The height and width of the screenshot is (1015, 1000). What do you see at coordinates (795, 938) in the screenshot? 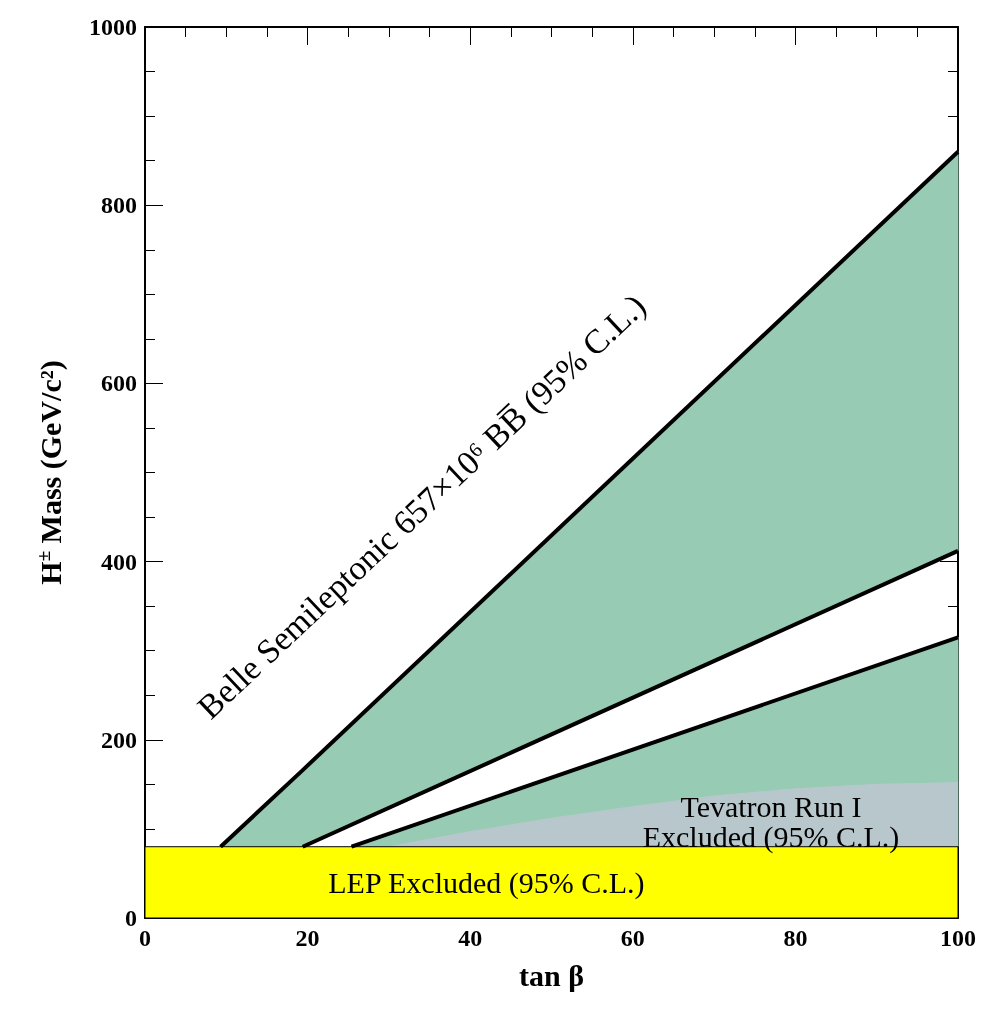
I see `x-tick-label: 80` at bounding box center [795, 938].